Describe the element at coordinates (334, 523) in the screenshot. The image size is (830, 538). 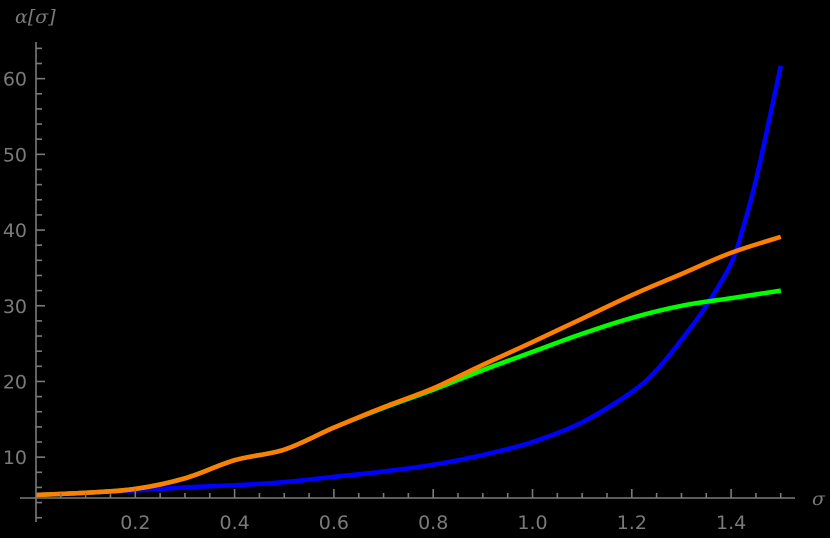
I see `x-tick-label: 0.6` at that location.